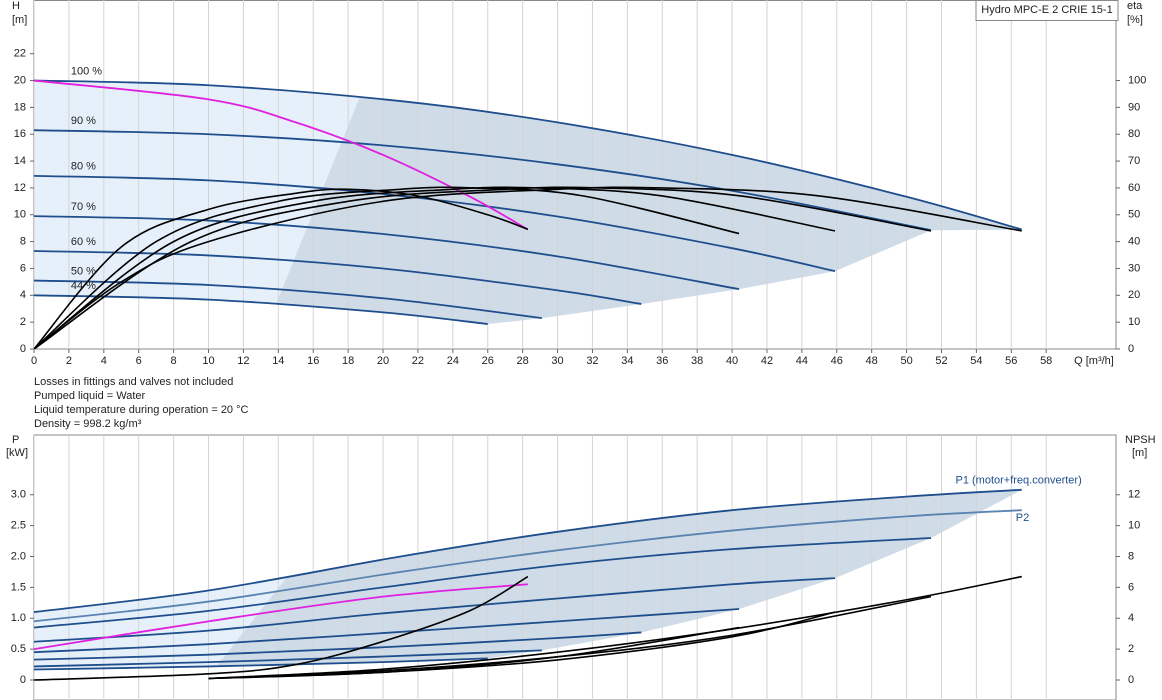  I want to click on x-tick-label: 38, so click(697, 361).